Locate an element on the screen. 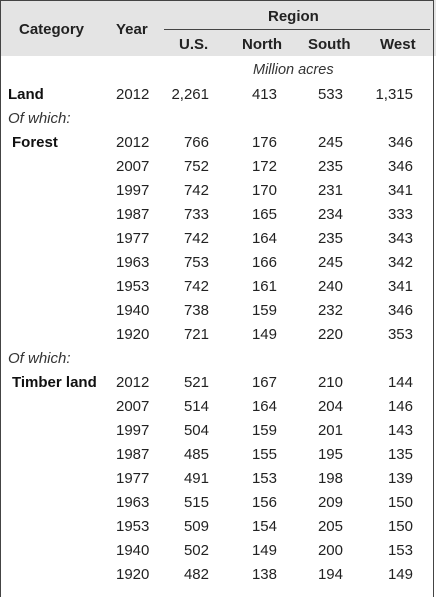 The image size is (436, 597). table-row-timber: 1987 485 155 195 135 is located at coordinates (218, 455).